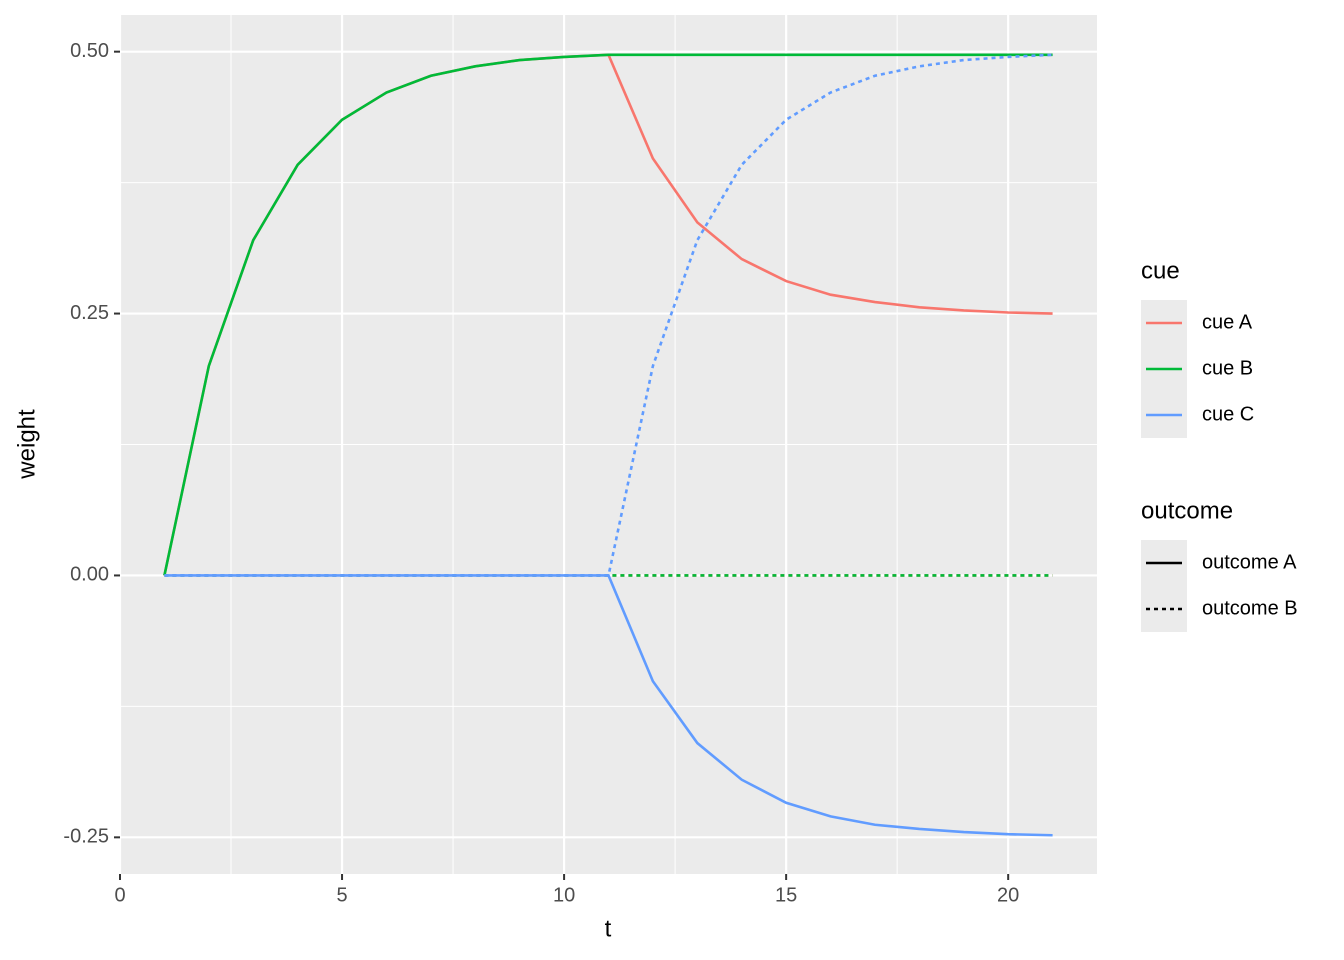 This screenshot has width=1344, height=960. Describe the element at coordinates (89, 575) in the screenshot. I see `y-tick-label: 0.00` at that location.